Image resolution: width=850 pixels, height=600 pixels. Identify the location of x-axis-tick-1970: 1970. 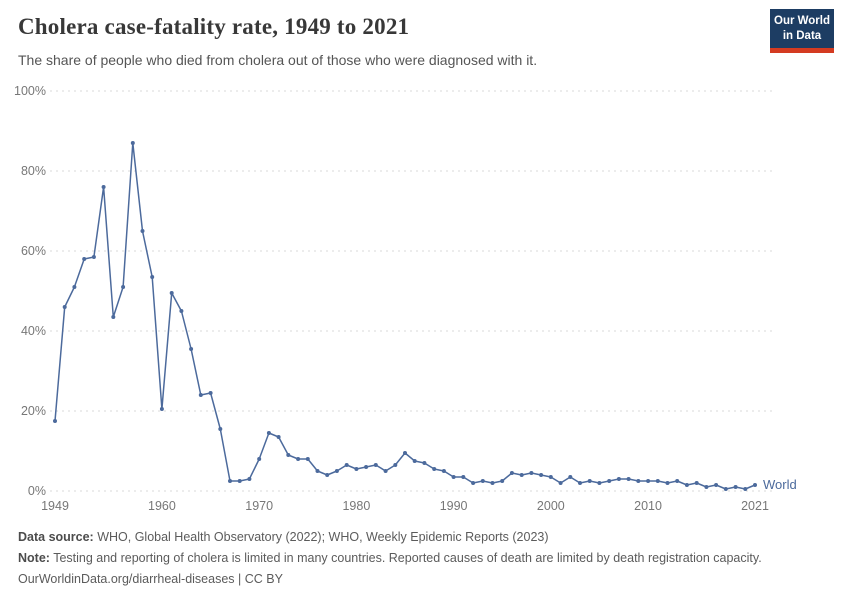
(259, 506).